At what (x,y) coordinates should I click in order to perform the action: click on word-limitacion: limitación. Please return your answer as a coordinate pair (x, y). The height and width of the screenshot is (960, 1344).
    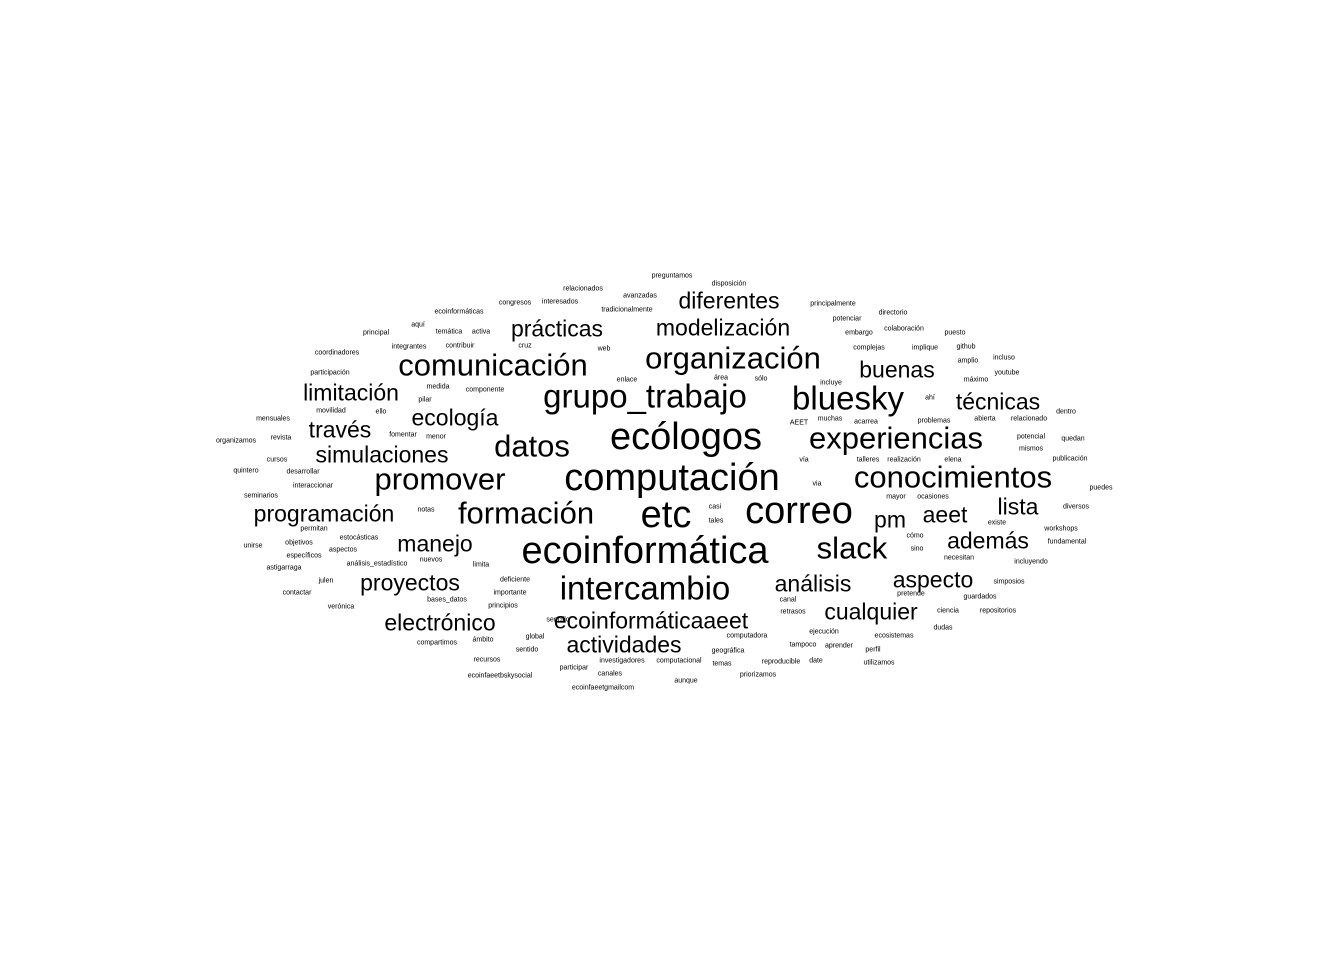
    Looking at the image, I should click on (351, 392).